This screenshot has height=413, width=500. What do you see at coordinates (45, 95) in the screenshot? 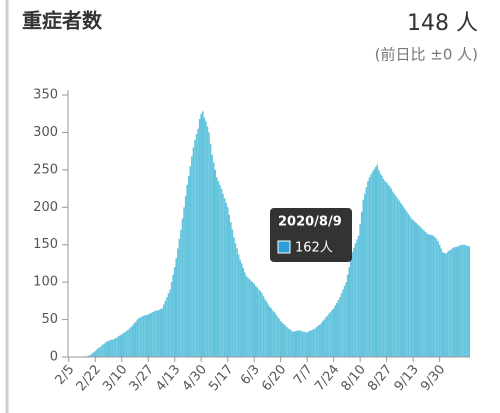
I see `y-tick-label: 350` at bounding box center [45, 95].